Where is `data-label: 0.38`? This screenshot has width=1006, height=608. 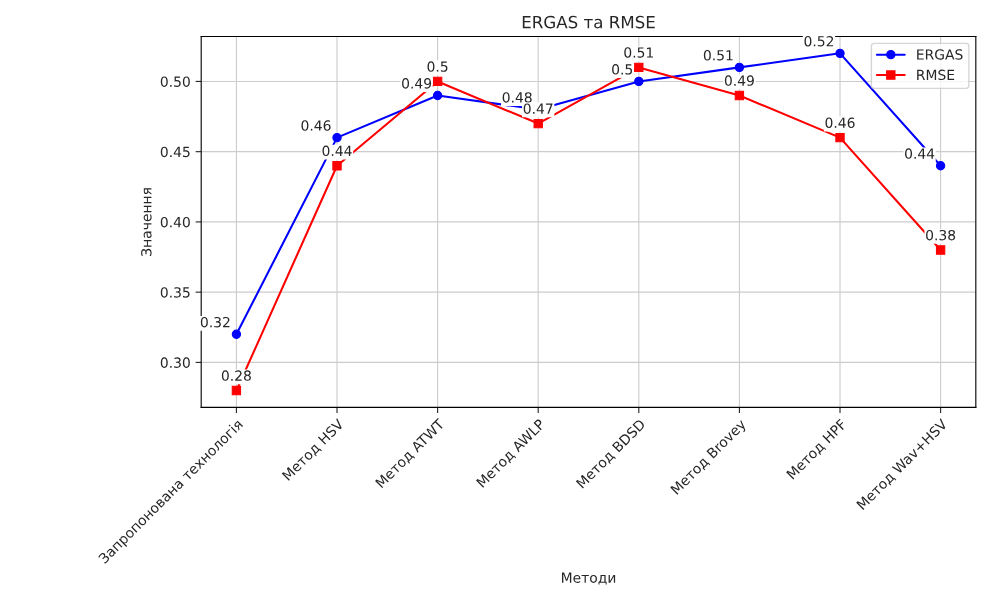
data-label: 0.38 is located at coordinates (941, 235).